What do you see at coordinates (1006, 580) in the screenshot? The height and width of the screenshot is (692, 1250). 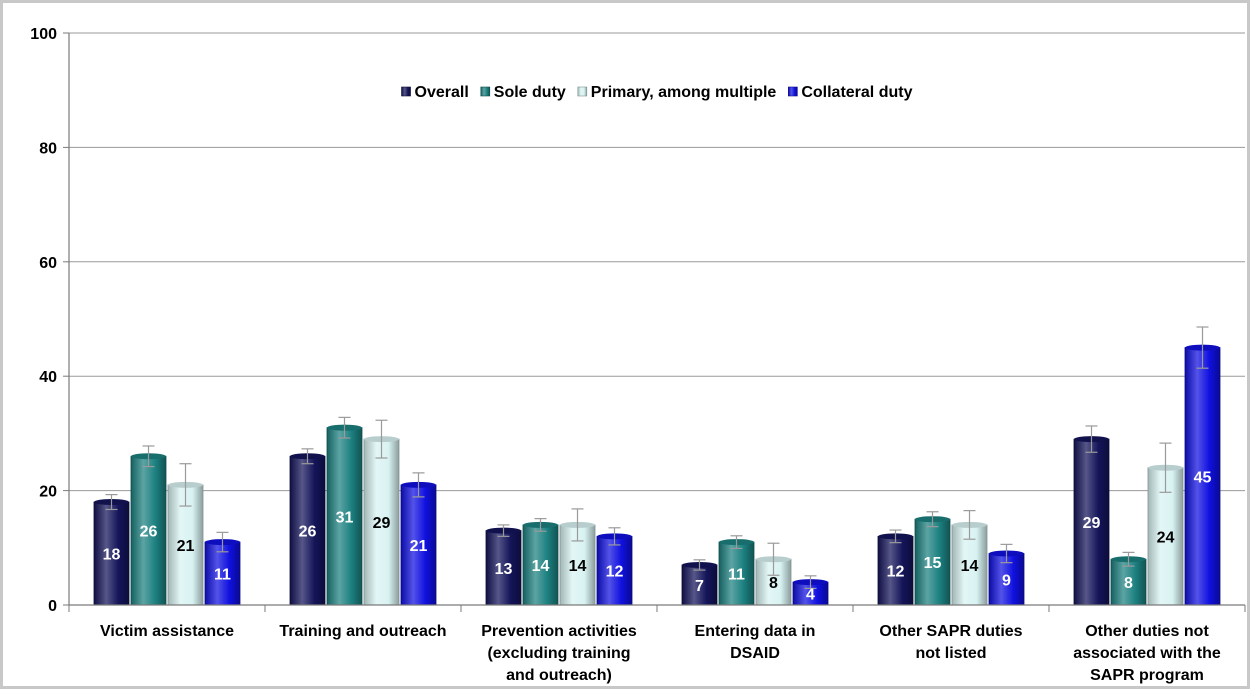 I see `data-label: 9` at bounding box center [1006, 580].